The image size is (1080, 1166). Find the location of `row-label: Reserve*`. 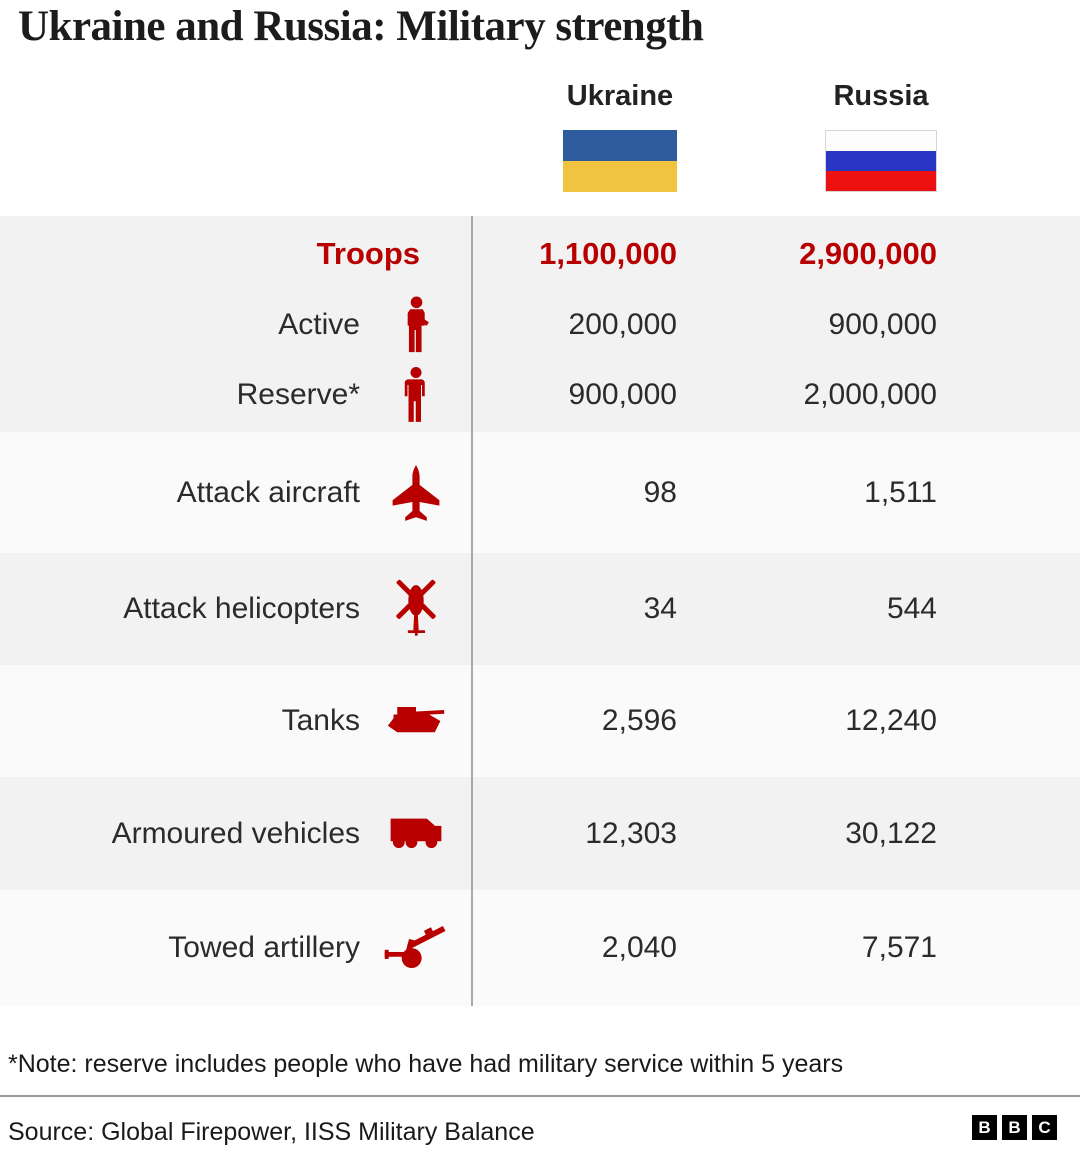

row-label: Reserve* is located at coordinates (298, 394).